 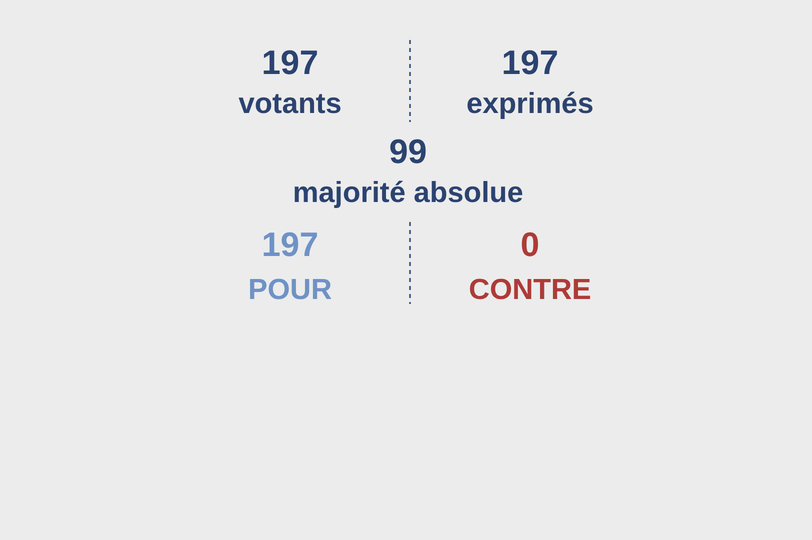 What do you see at coordinates (530, 104) in the screenshot?
I see `category-label: exprimés` at bounding box center [530, 104].